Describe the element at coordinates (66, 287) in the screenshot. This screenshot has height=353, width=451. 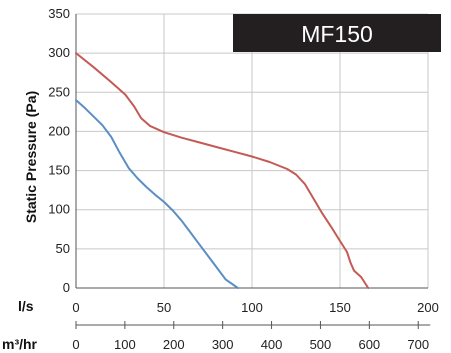
I see `y-tick-label: 0` at that location.